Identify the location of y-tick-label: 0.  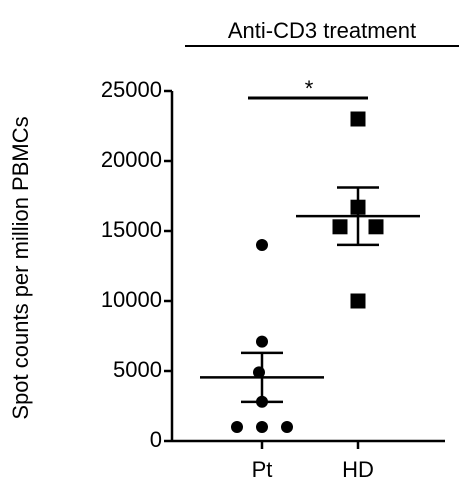
(156, 439).